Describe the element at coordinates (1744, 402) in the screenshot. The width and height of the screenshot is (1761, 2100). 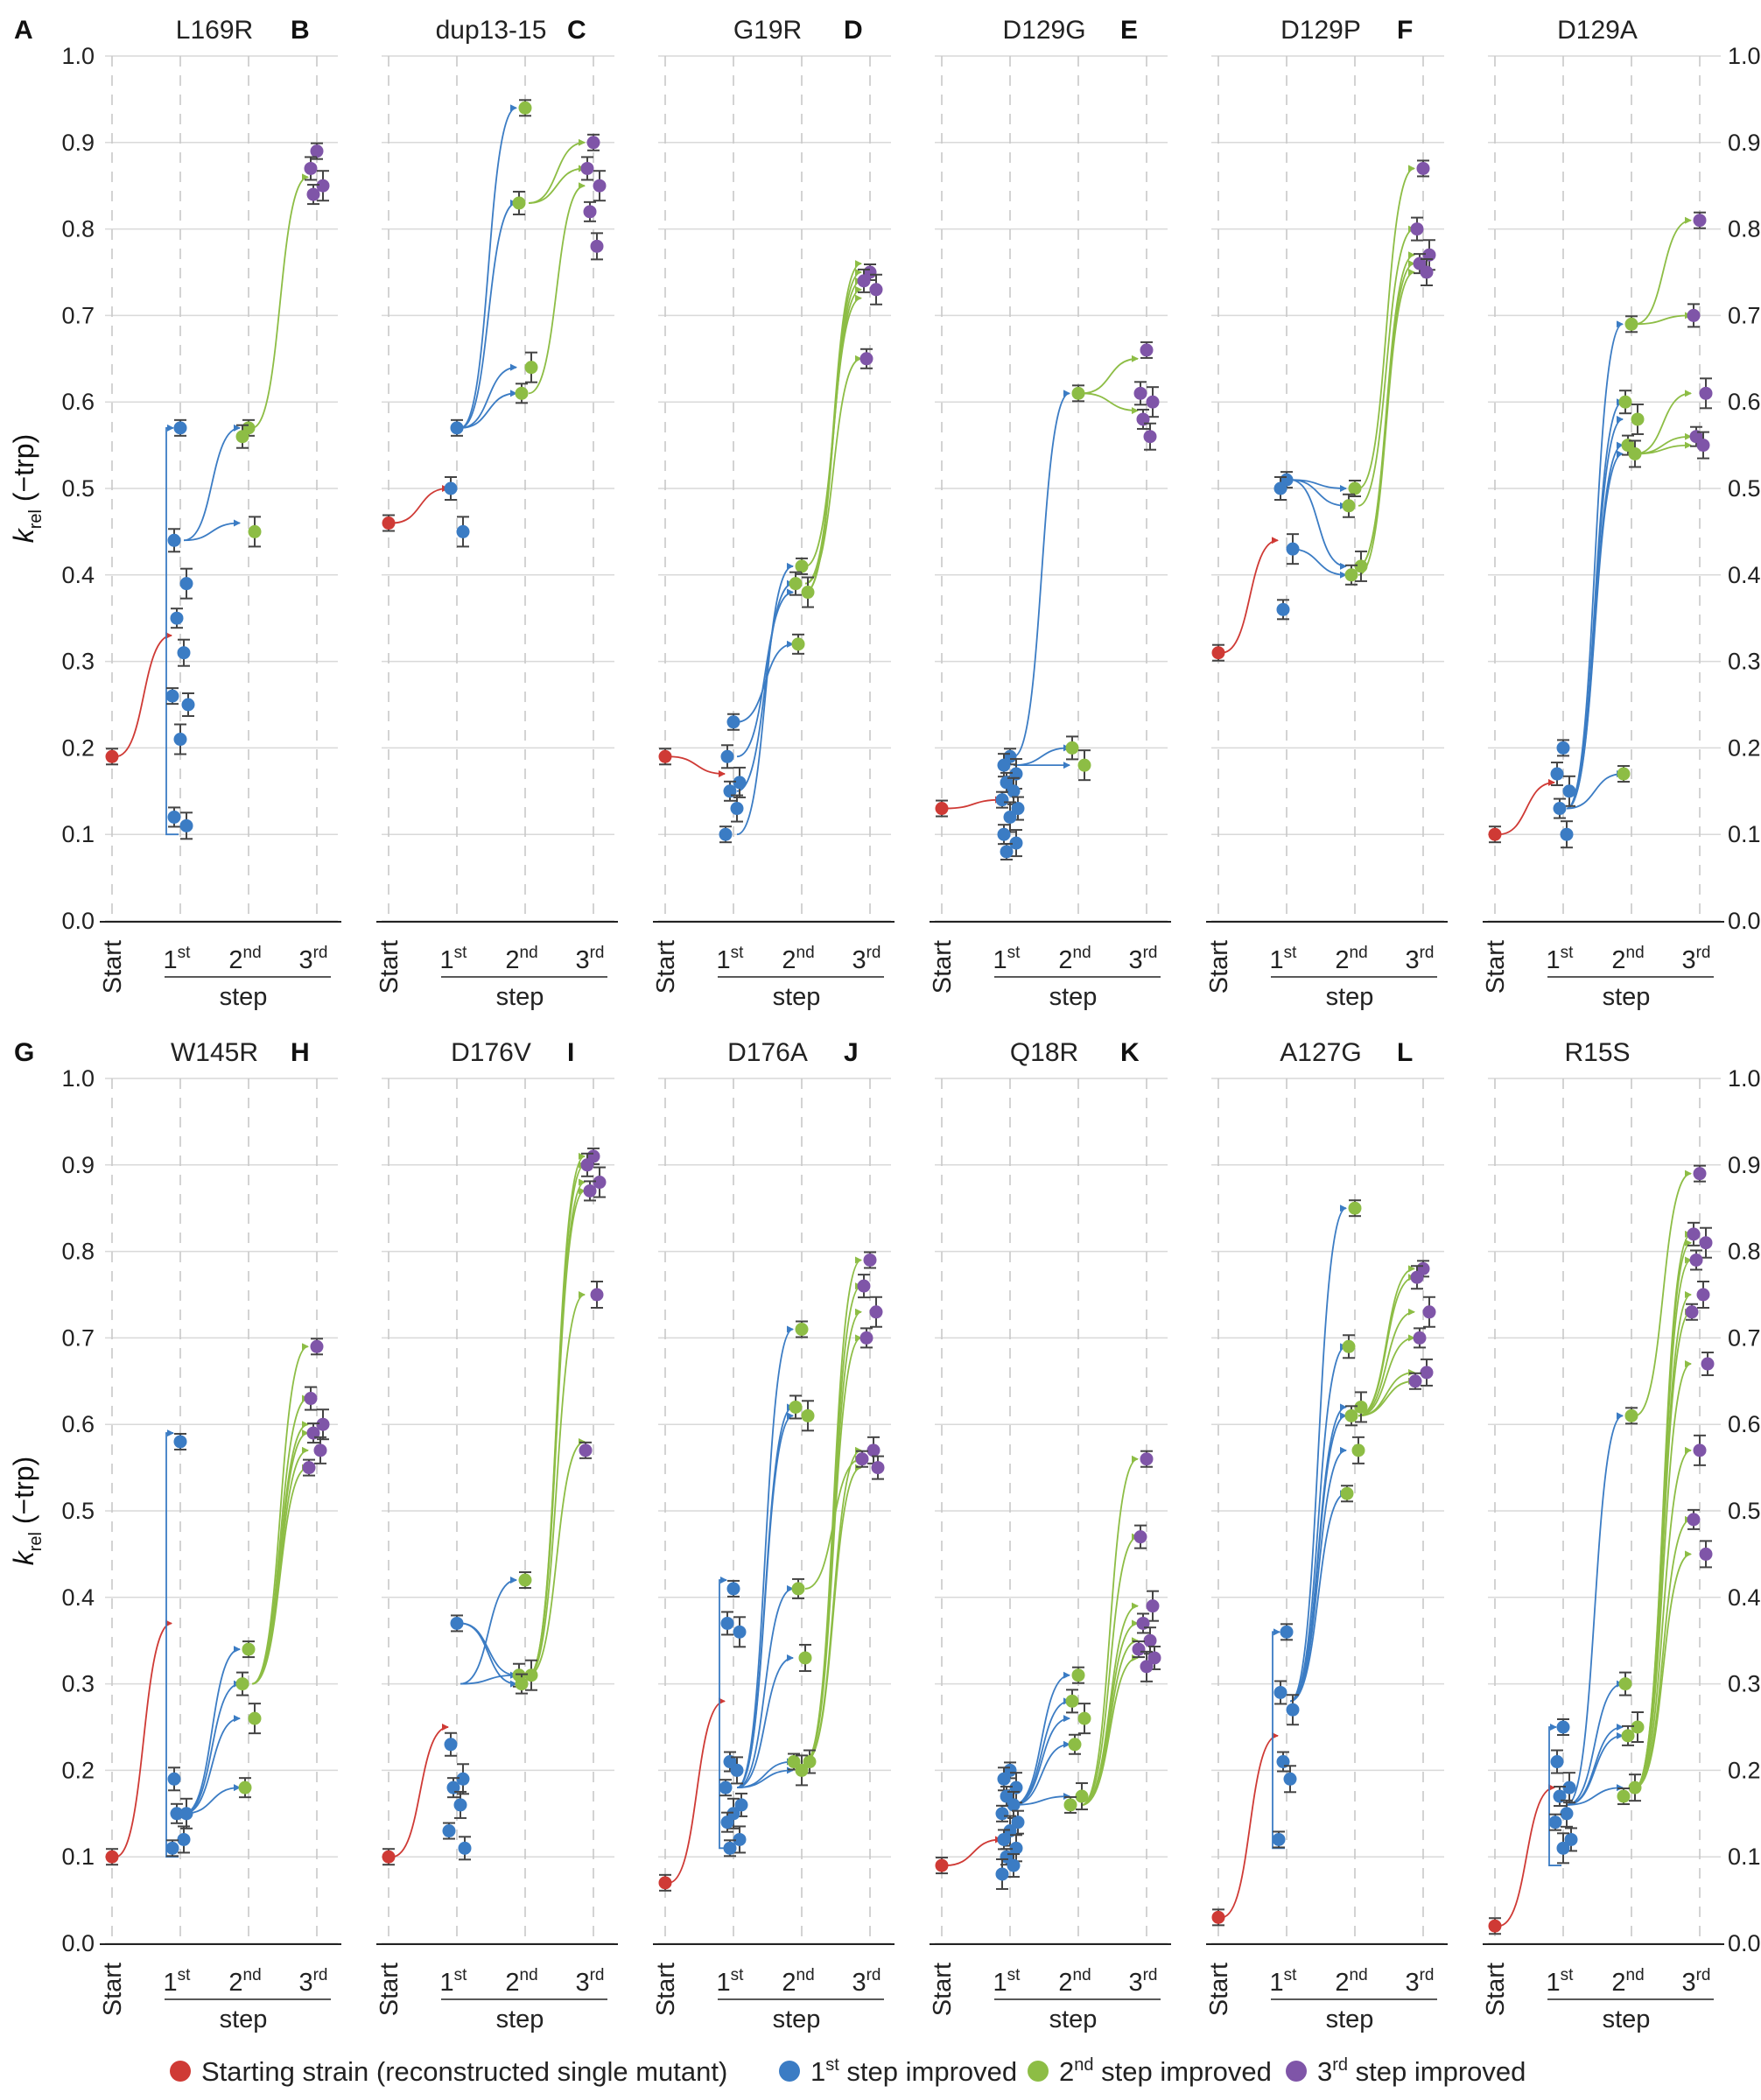
I see `y-tick-label: 0.6` at that location.